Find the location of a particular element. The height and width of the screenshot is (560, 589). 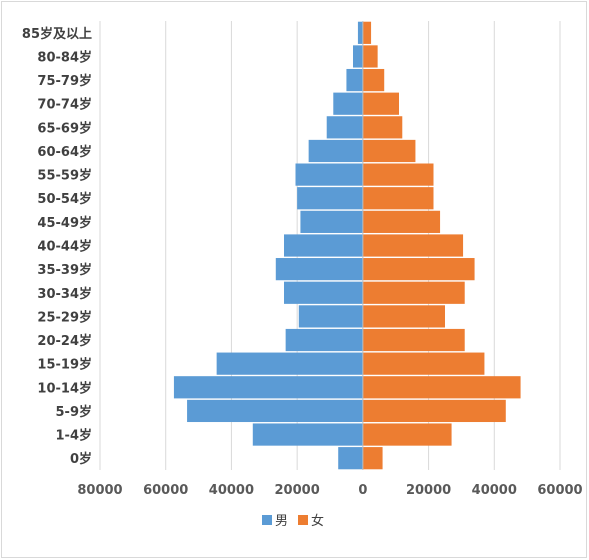

category-label: 75-79岁 is located at coordinates (64, 81).